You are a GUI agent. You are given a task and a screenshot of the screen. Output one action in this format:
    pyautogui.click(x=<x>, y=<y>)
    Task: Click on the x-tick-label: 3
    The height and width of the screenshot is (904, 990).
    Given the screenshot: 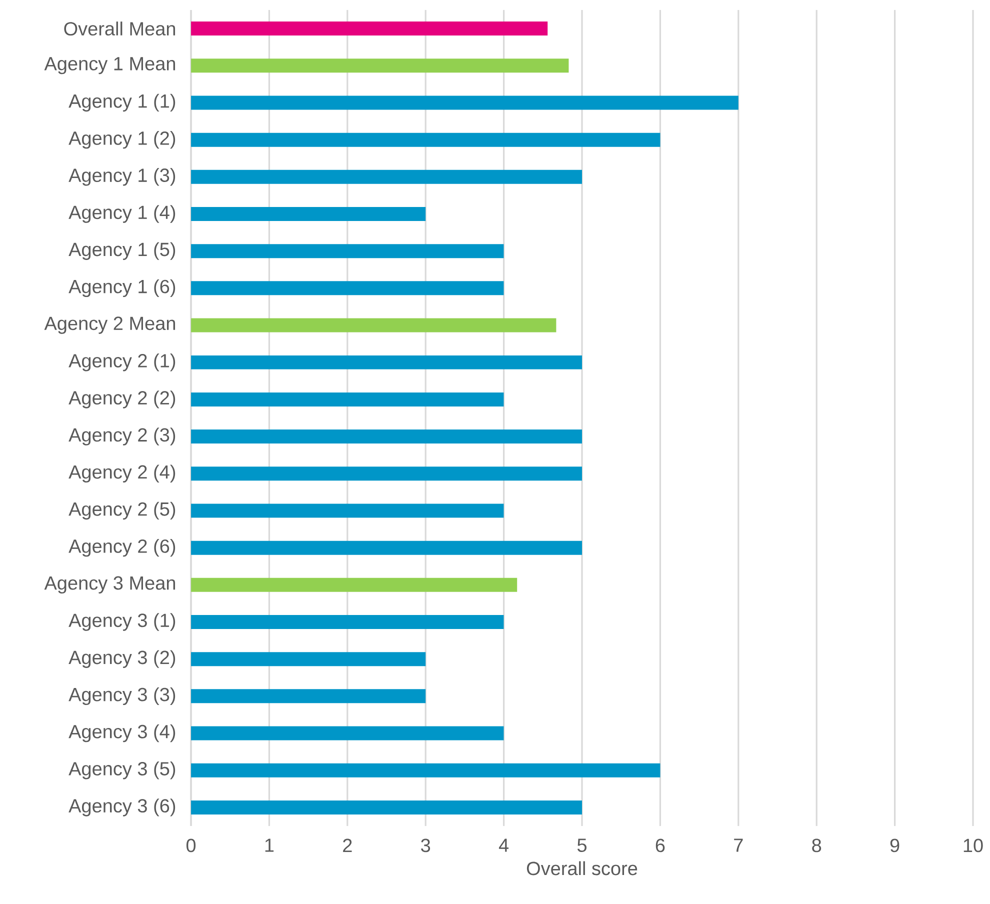 What is the action you would take?
    pyautogui.click(x=425, y=845)
    